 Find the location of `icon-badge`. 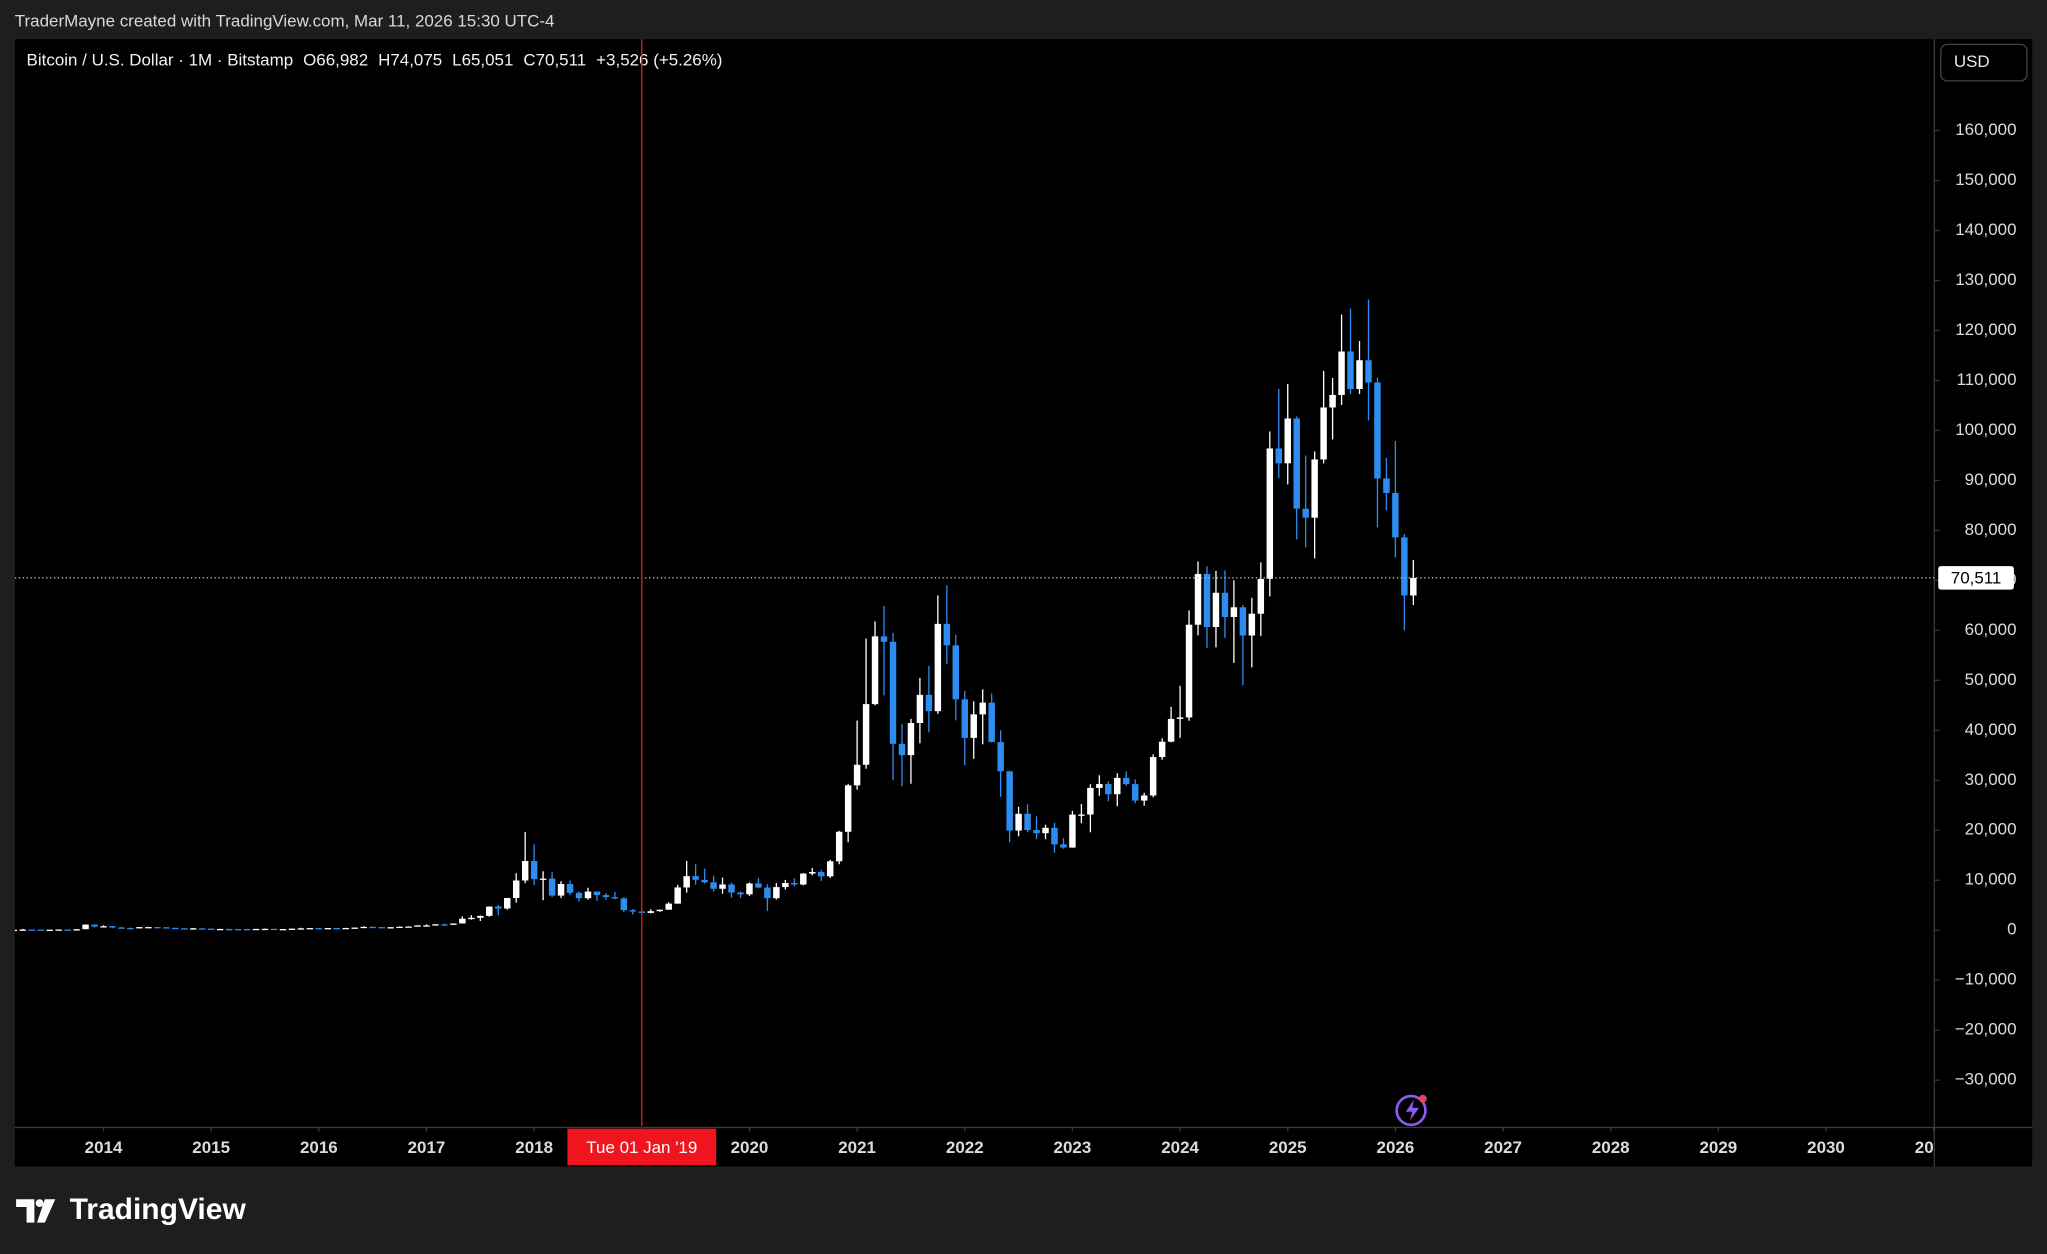

icon-badge is located at coordinates (1422, 1098).